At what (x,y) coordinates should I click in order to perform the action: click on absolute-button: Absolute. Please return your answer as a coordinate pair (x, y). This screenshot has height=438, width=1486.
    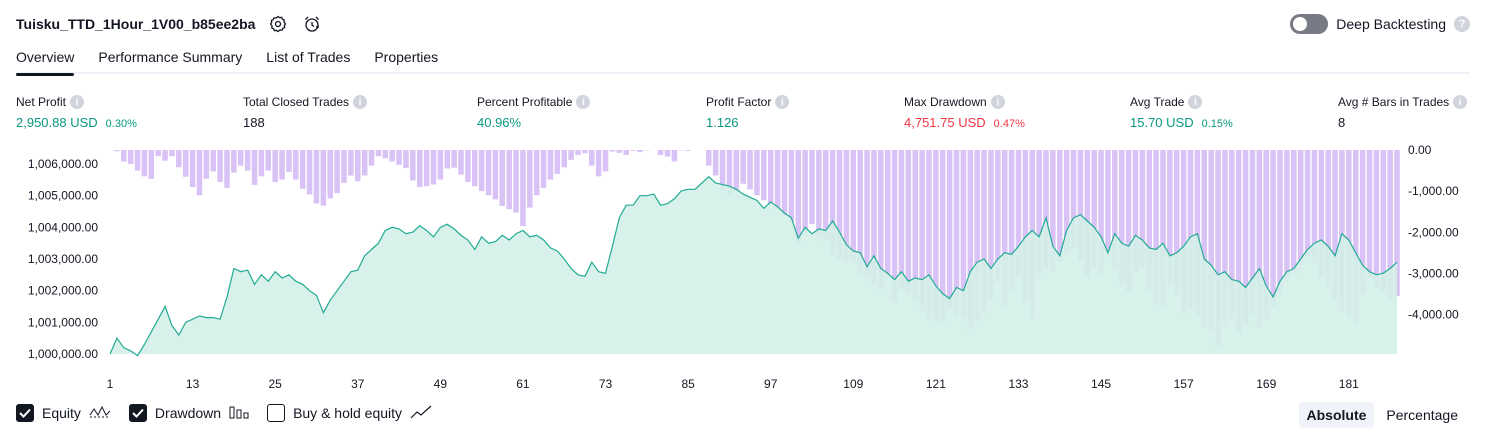
    Looking at the image, I should click on (1336, 415).